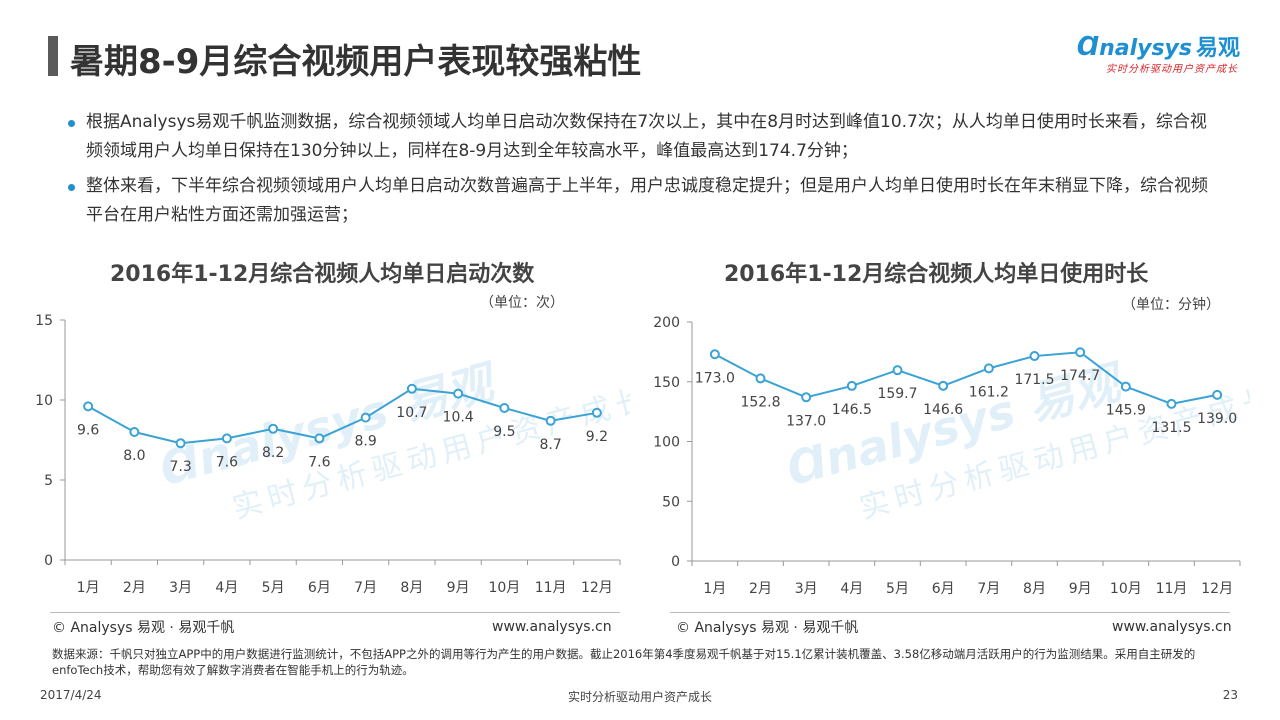 The image size is (1280, 720). Describe the element at coordinates (1230, 695) in the screenshot. I see `page-number: 23` at that location.